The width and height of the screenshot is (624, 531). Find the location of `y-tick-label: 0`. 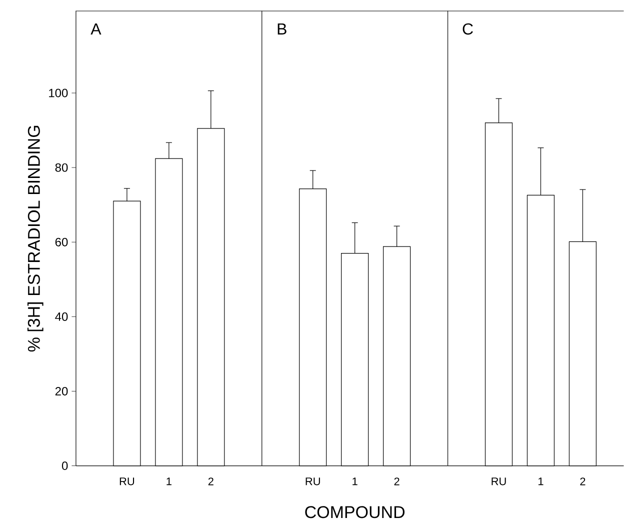

y-tick-label: 0 is located at coordinates (65, 466).